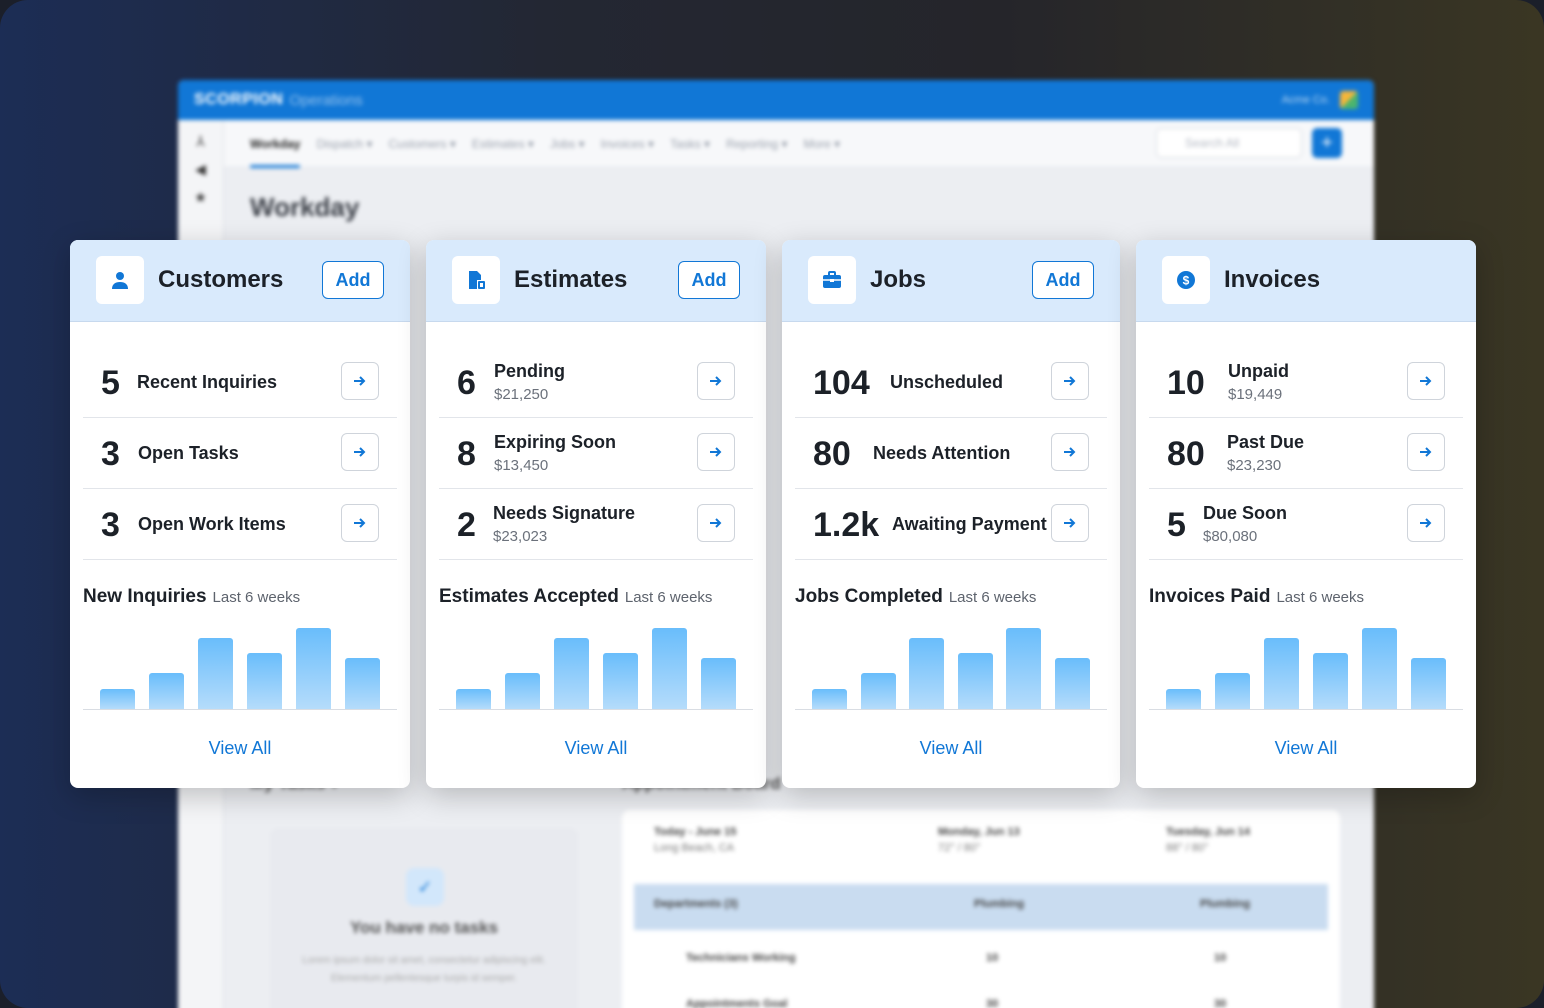 This screenshot has width=1544, height=1008. I want to click on card-header: $ Invoices, so click(1306, 281).